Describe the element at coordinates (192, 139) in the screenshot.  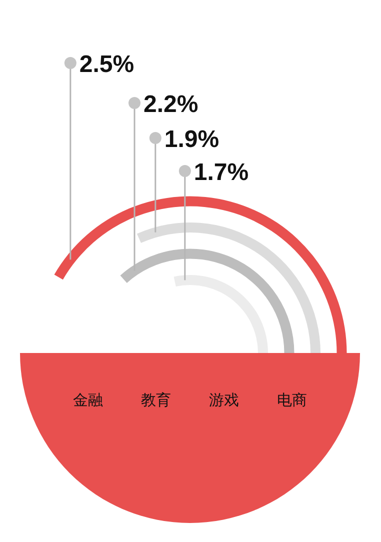
I see `data-label: 1.9%` at that location.